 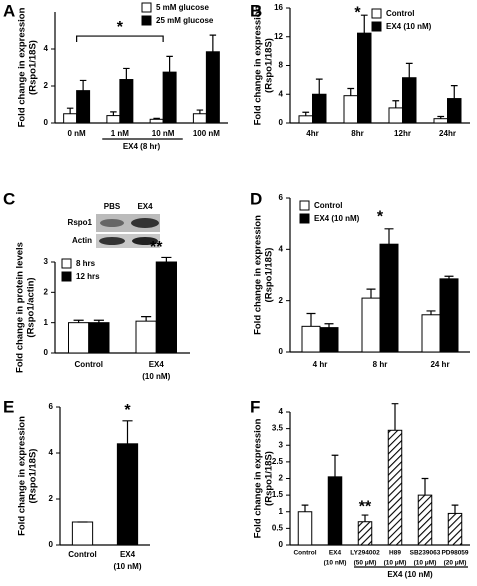 What do you see at coordinates (46, 261) in the screenshot?
I see `y-tick-label: 3` at bounding box center [46, 261].